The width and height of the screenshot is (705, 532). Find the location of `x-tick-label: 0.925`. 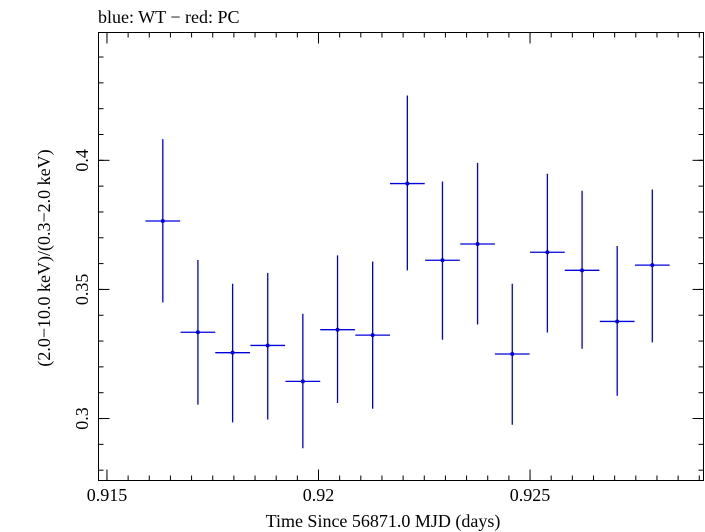

x-tick-label: 0.925 is located at coordinates (530, 495).